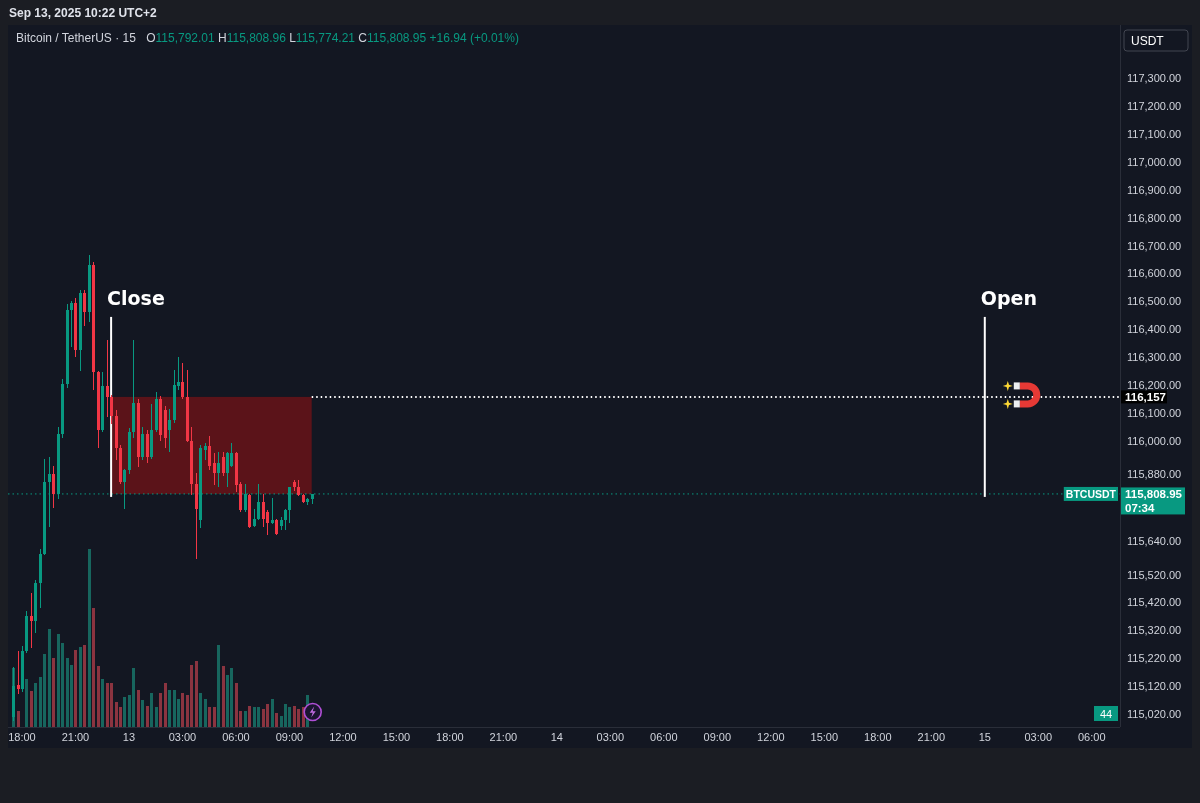  I want to click on y-tick-label: 115,020.00, so click(1154, 713).